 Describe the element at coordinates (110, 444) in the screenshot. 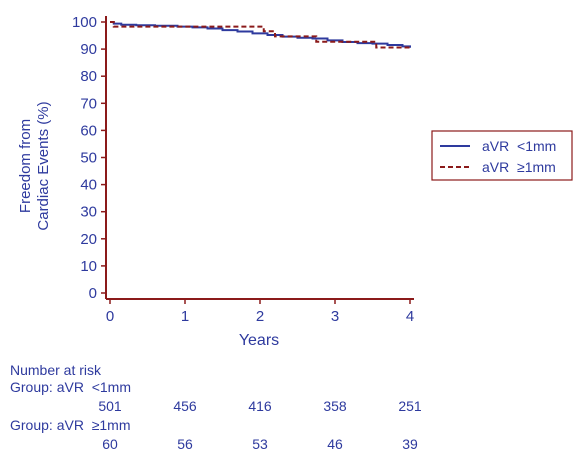

I see `risk-count: 60` at that location.